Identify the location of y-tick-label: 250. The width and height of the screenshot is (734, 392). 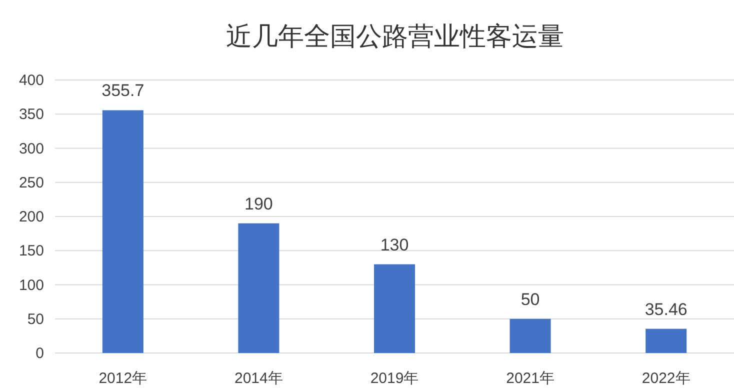
(31, 183).